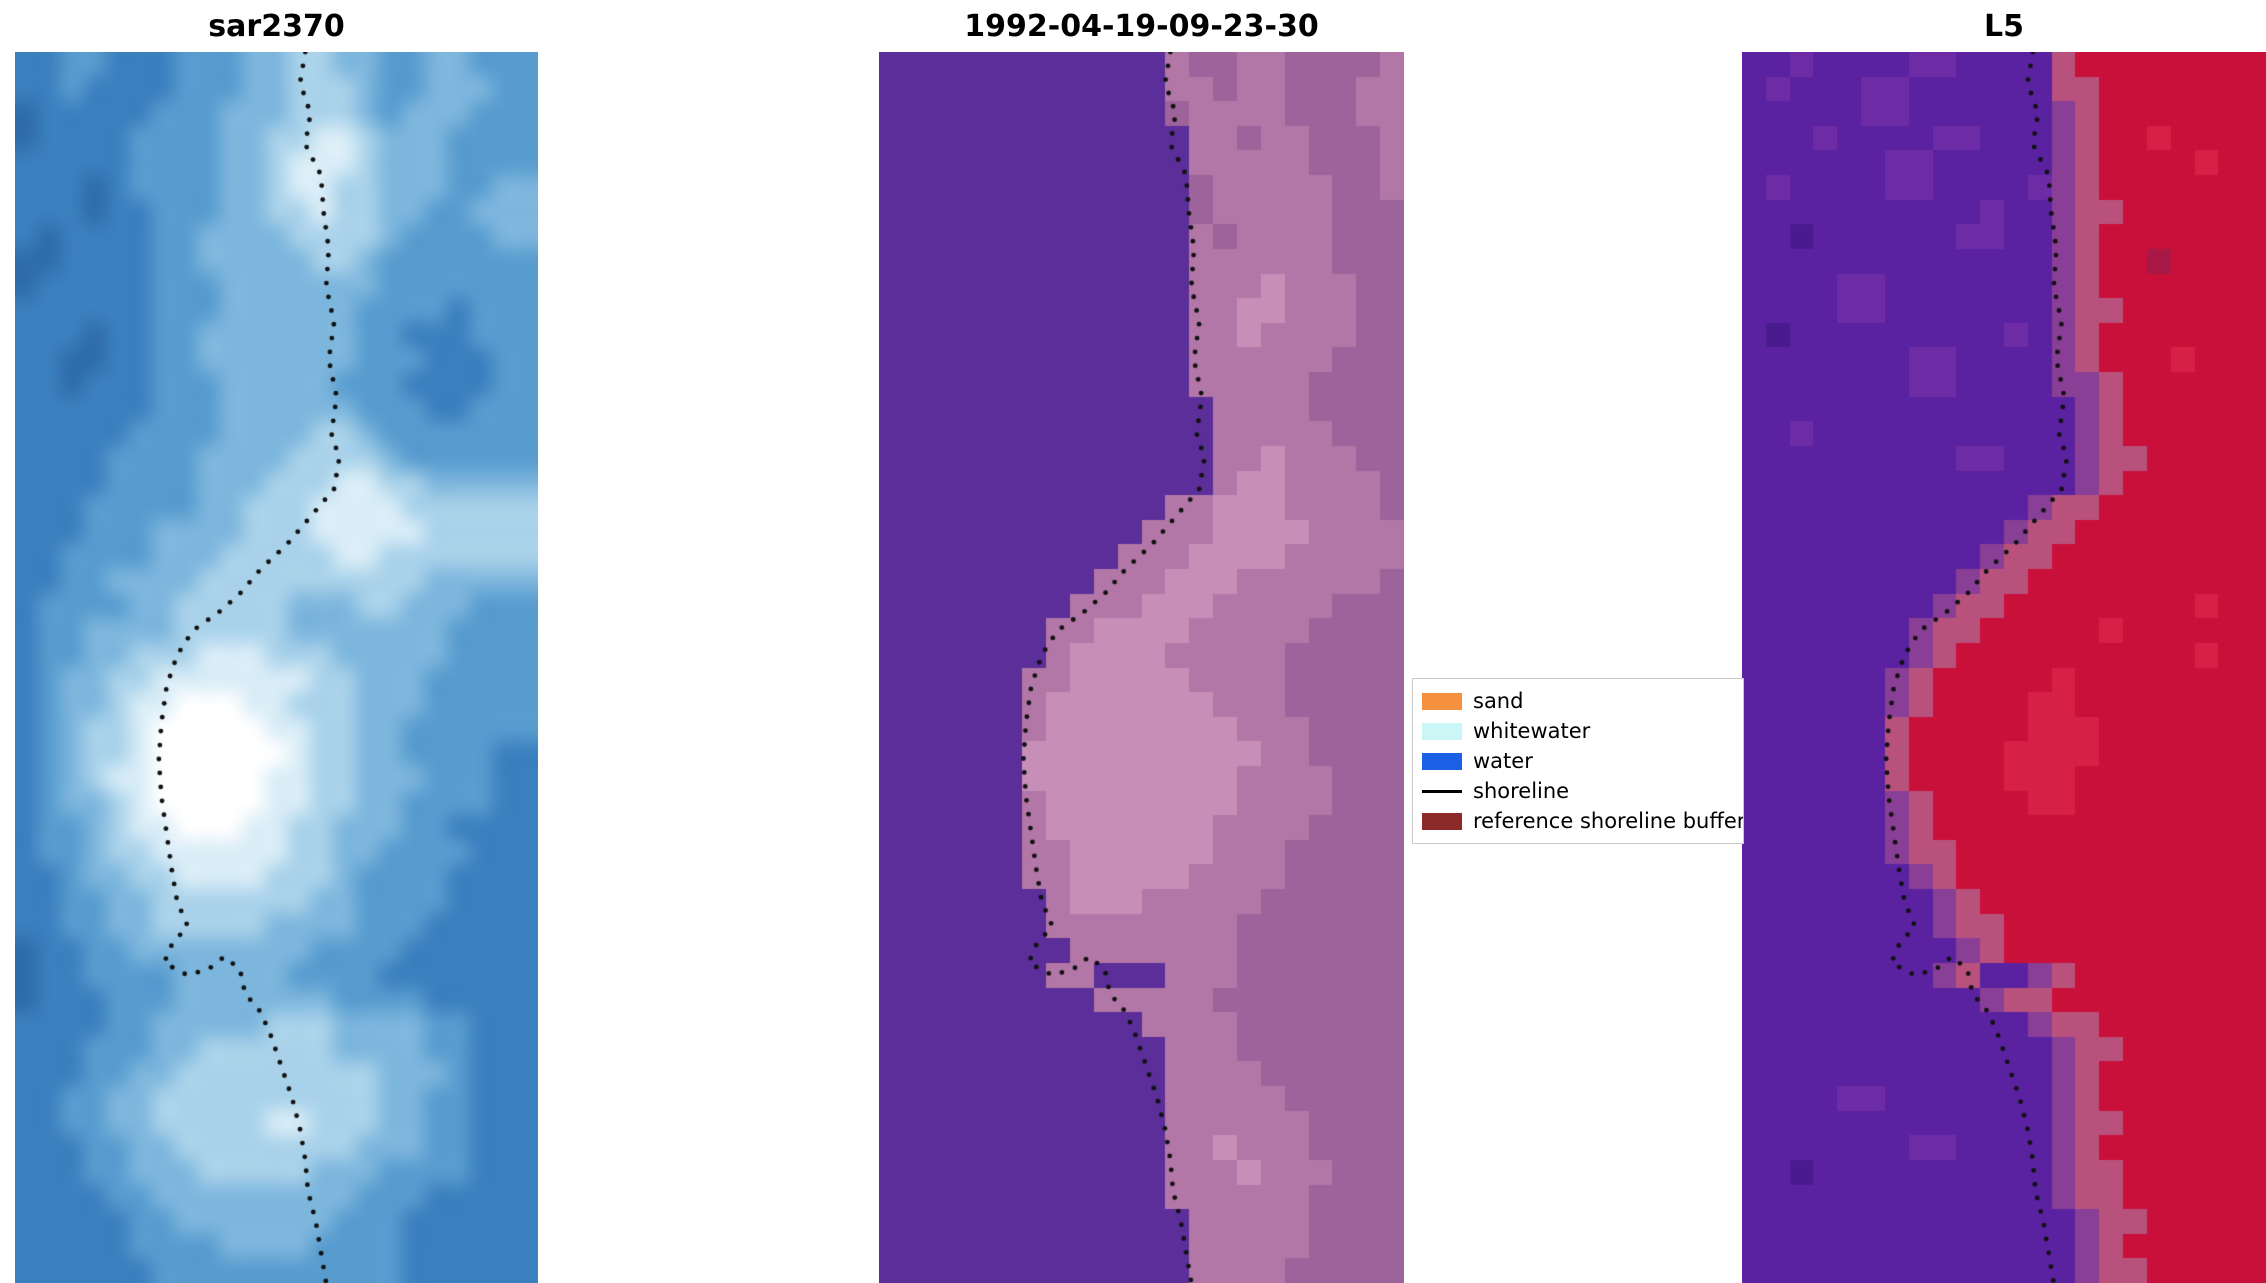 The height and width of the screenshot is (1283, 2266). Describe the element at coordinates (1442, 761) in the screenshot. I see `water-swatch-icon` at that location.